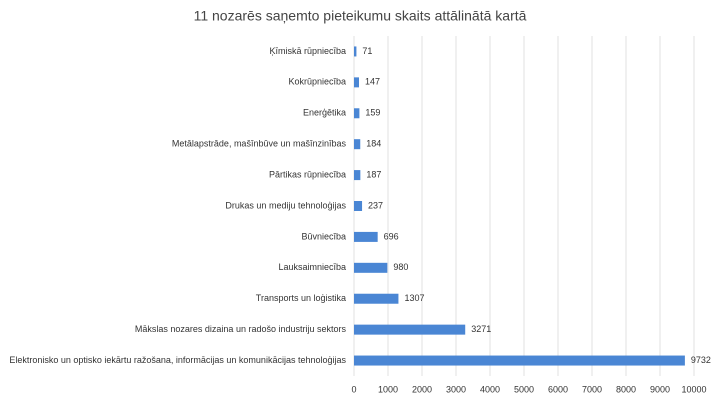 The height and width of the screenshot is (403, 720). Describe the element at coordinates (323, 236) in the screenshot. I see `y-tick-label: Būvniecība` at that location.